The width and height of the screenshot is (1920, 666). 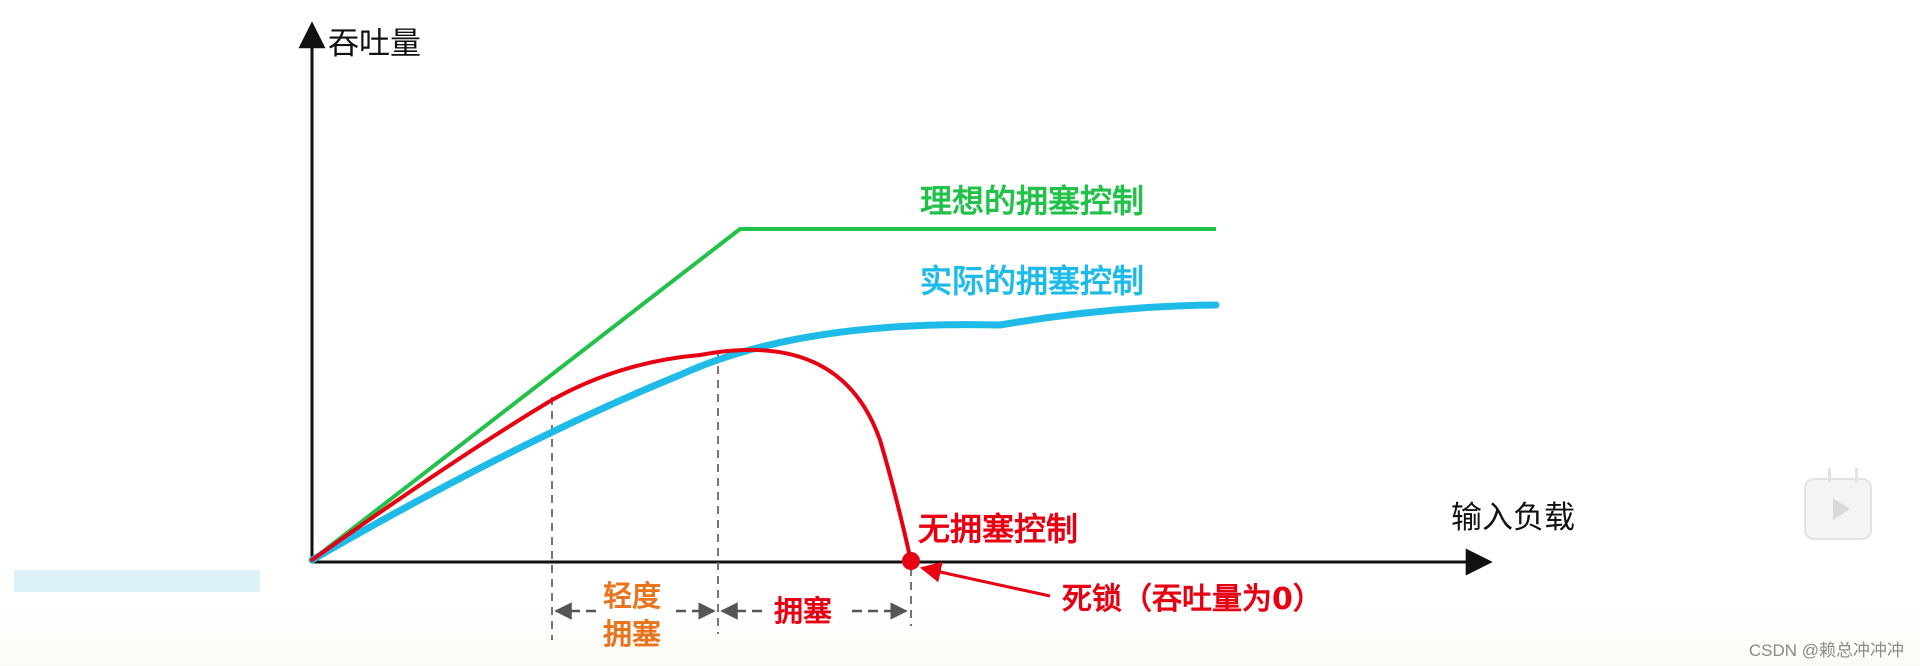 What do you see at coordinates (137, 581) in the screenshot?
I see `left-smudge` at bounding box center [137, 581].